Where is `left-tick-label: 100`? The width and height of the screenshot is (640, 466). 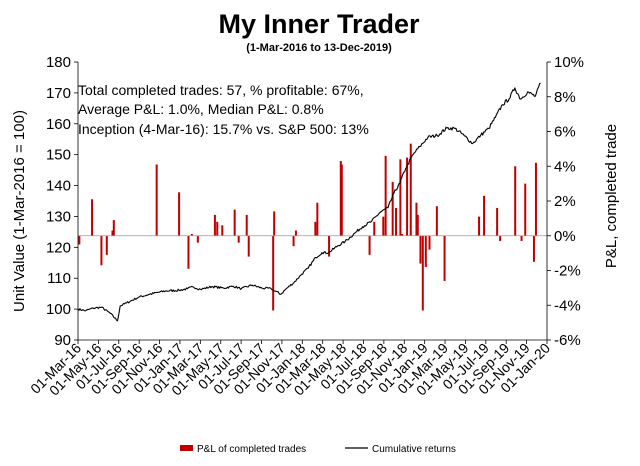 left-tick-label: 100 is located at coordinates (58, 309).